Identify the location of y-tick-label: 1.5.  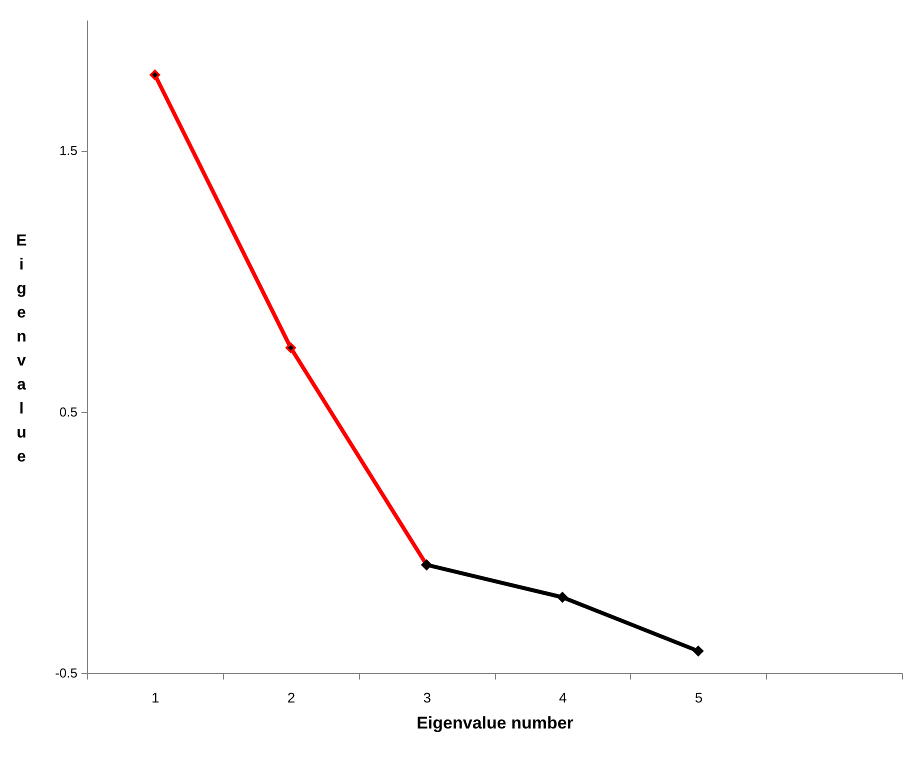
(68, 150).